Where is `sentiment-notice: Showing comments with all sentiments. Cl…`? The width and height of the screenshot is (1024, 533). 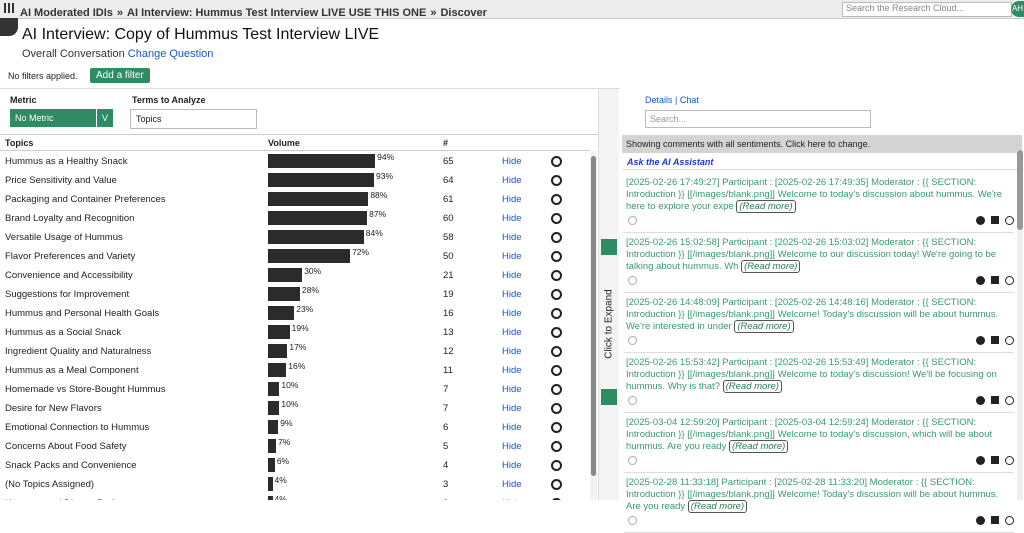 sentiment-notice: Showing comments with all sentiments. Cl… is located at coordinates (822, 144).